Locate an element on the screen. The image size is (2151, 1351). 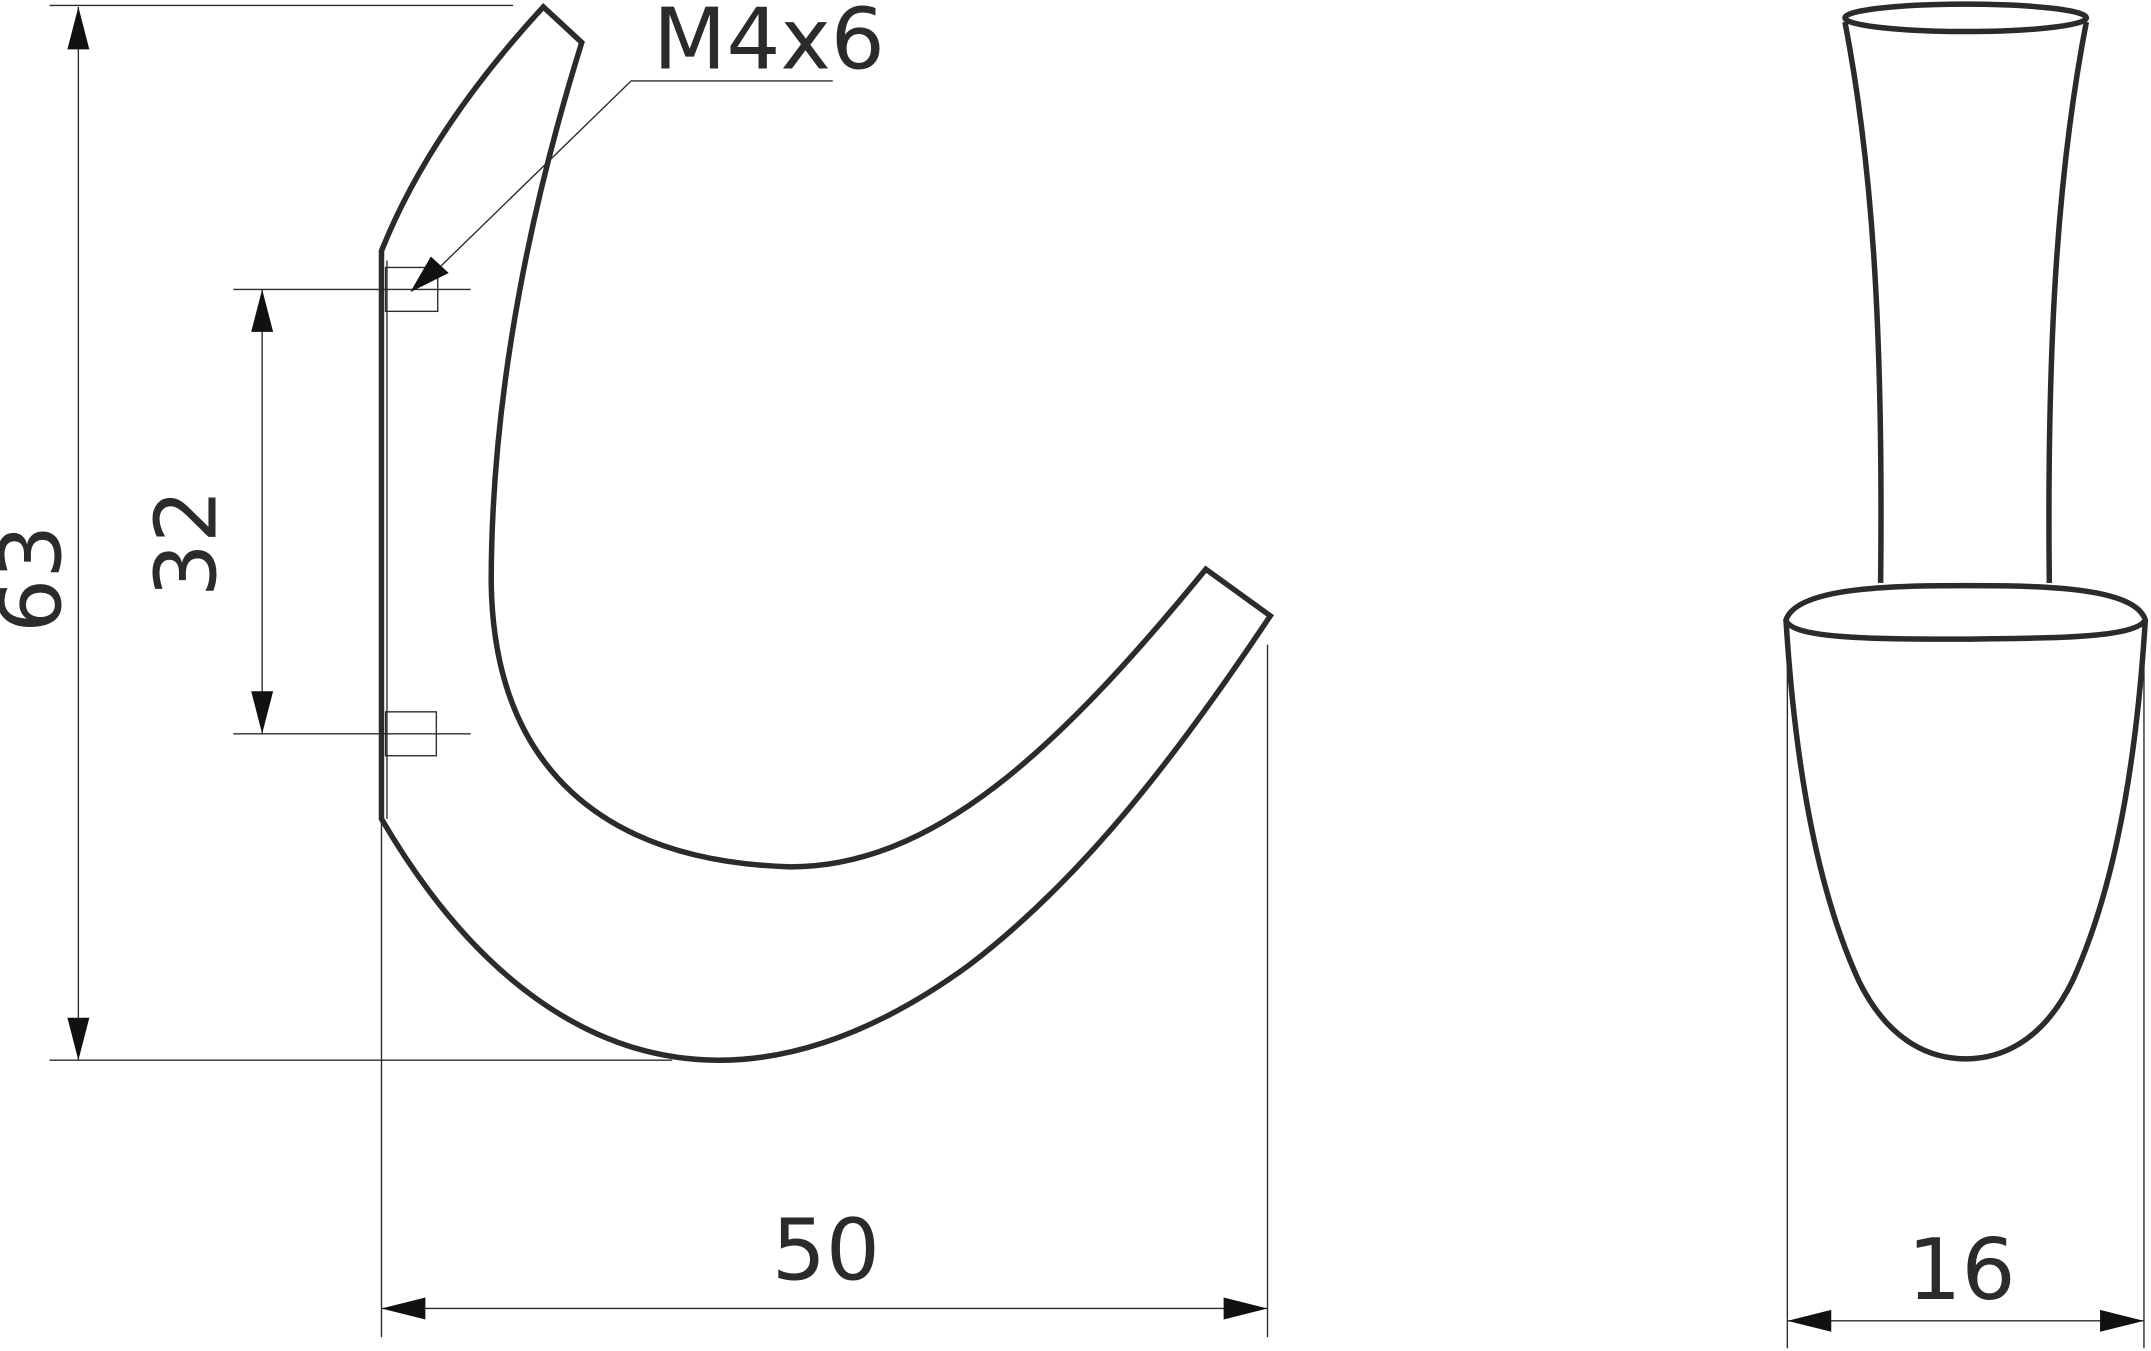
stem-left-edge is located at coordinates (1863, 302).